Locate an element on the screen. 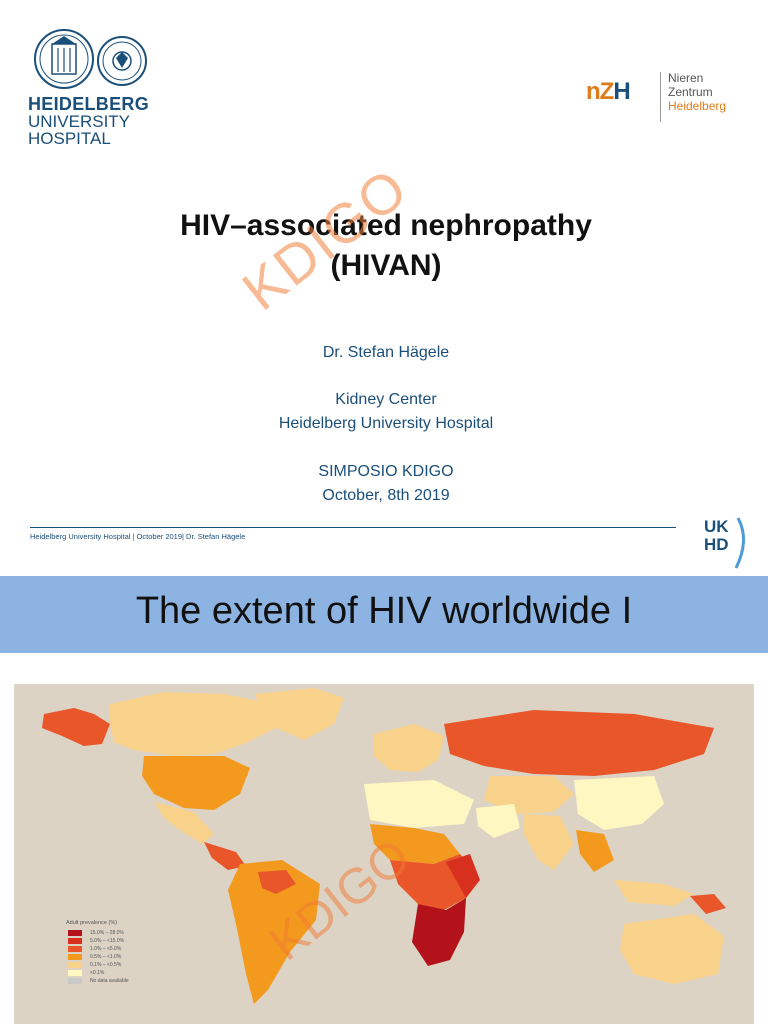 The height and width of the screenshot is (1024, 768). legend-label: <0.1% is located at coordinates (97, 973).